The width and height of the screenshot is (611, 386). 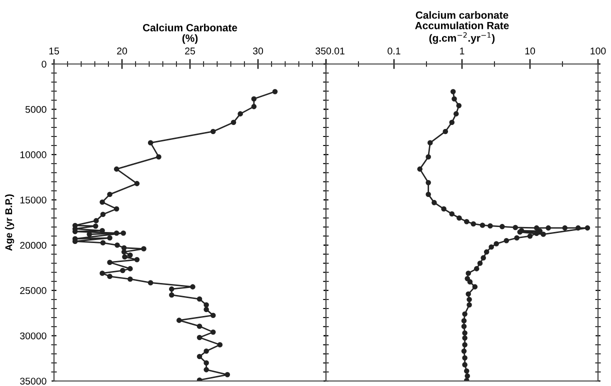 What do you see at coordinates (598, 51) in the screenshot?
I see `x-tick-label: 100` at bounding box center [598, 51].